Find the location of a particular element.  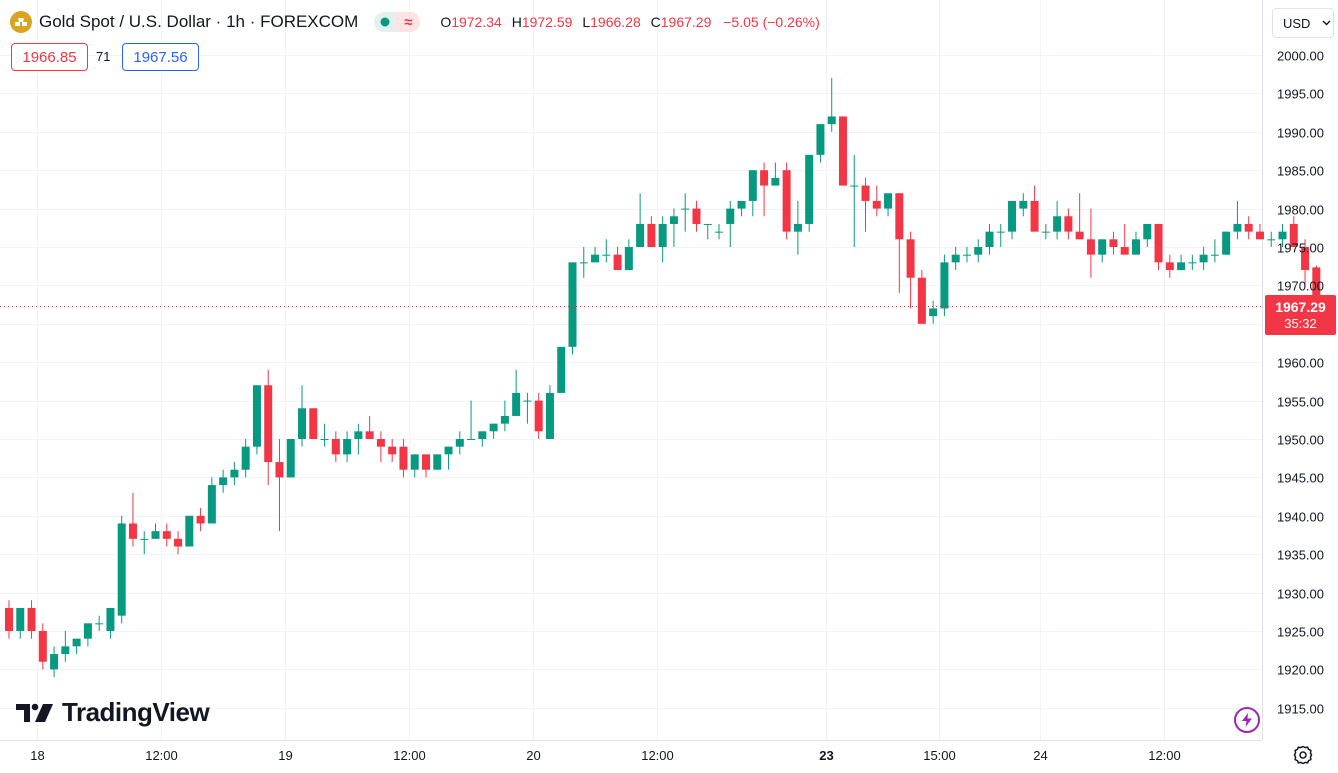

chevron-down-icon is located at coordinates (1326, 23).